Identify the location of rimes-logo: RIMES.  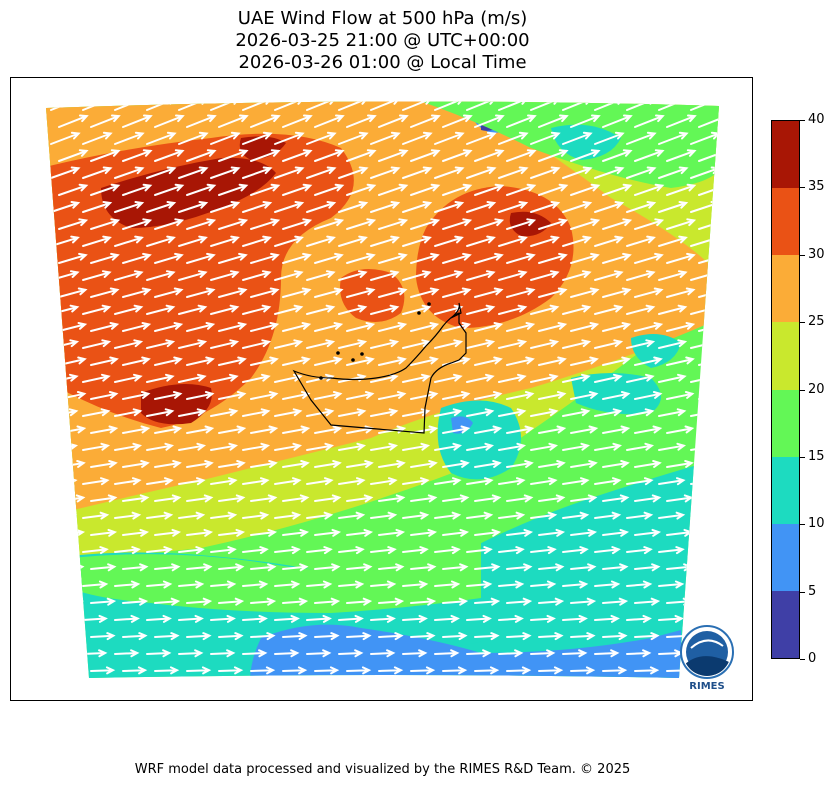
(707, 658).